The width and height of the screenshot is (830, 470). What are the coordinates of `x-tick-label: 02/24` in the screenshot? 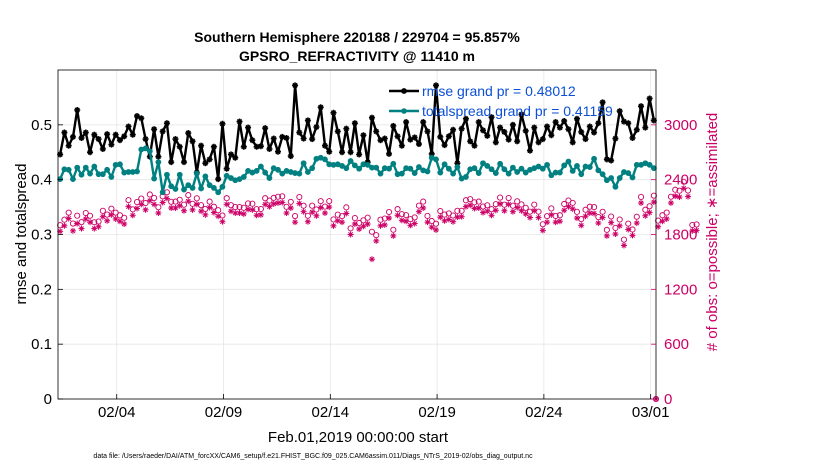 It's located at (544, 412).